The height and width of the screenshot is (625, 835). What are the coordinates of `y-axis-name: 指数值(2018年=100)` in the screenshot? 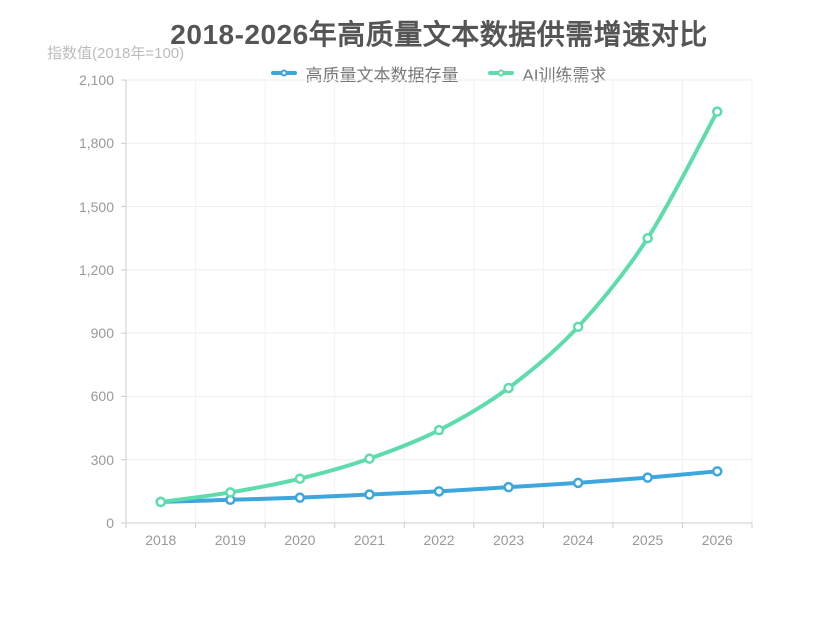 It's located at (116, 53).